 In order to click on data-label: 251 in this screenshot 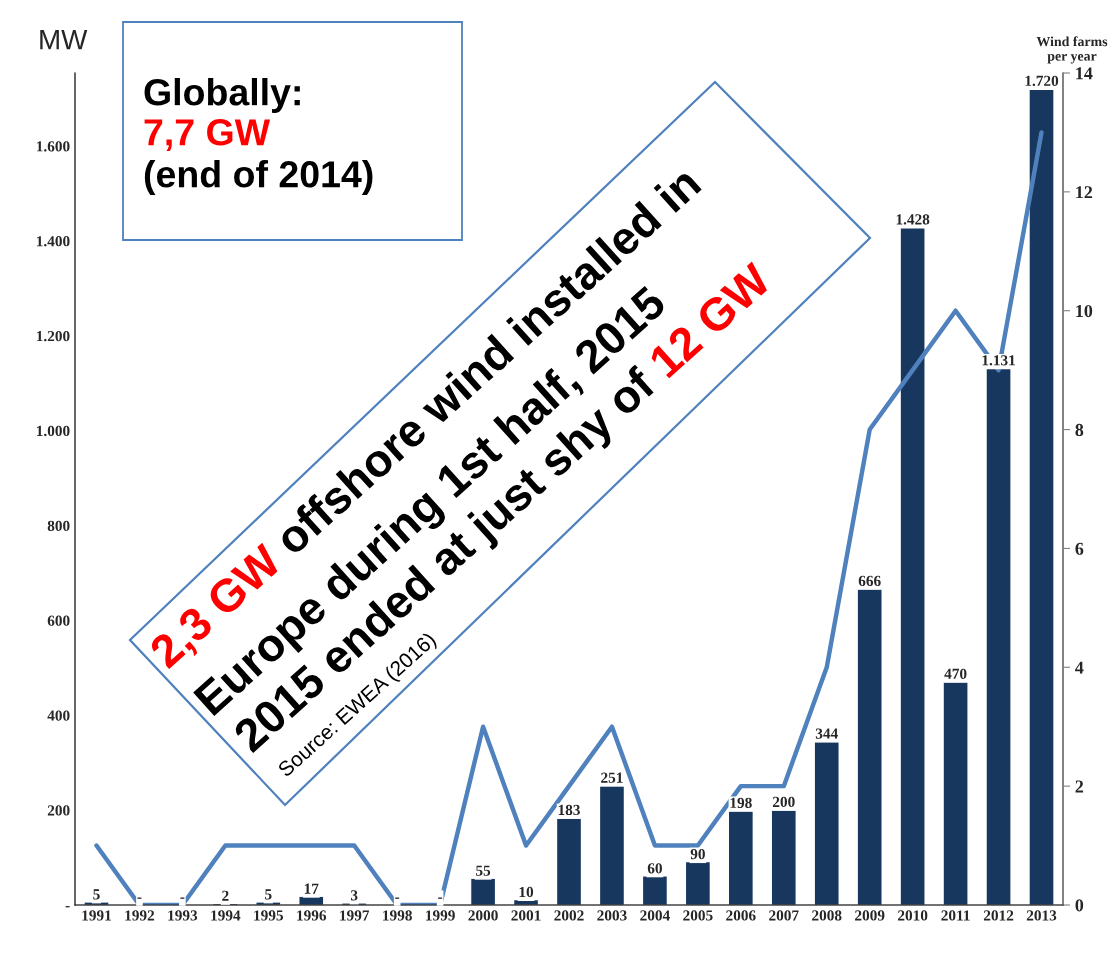, I will do `click(612, 777)`.